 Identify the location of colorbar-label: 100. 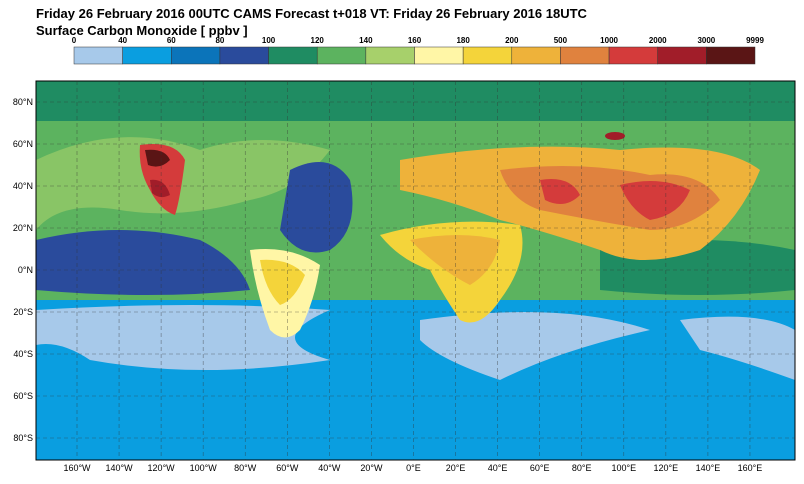
(269, 40).